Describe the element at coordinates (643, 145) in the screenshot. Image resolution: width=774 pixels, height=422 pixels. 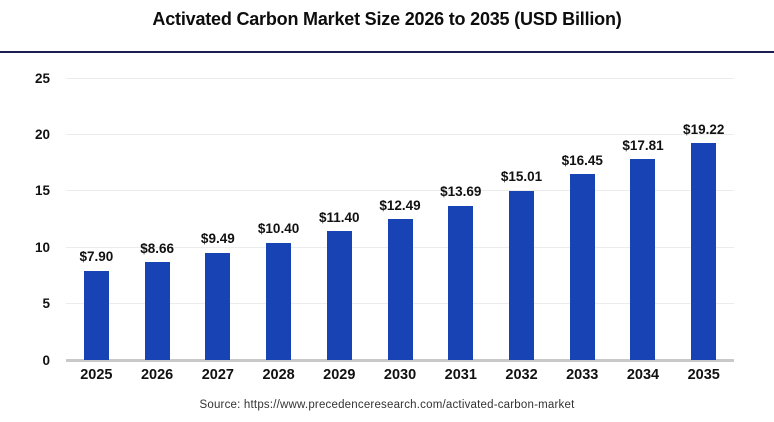
I see `bar-value-label: $17.81` at that location.